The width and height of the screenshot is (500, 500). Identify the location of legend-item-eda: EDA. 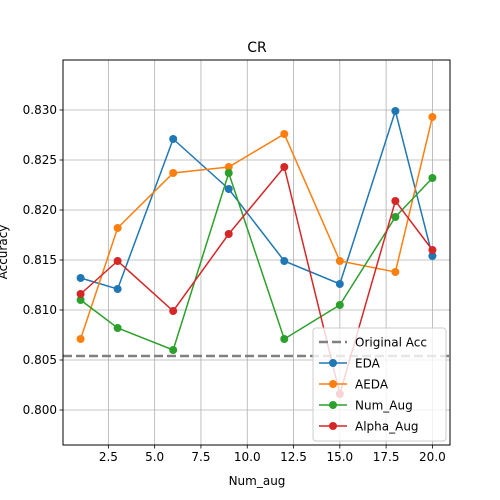
(350, 364).